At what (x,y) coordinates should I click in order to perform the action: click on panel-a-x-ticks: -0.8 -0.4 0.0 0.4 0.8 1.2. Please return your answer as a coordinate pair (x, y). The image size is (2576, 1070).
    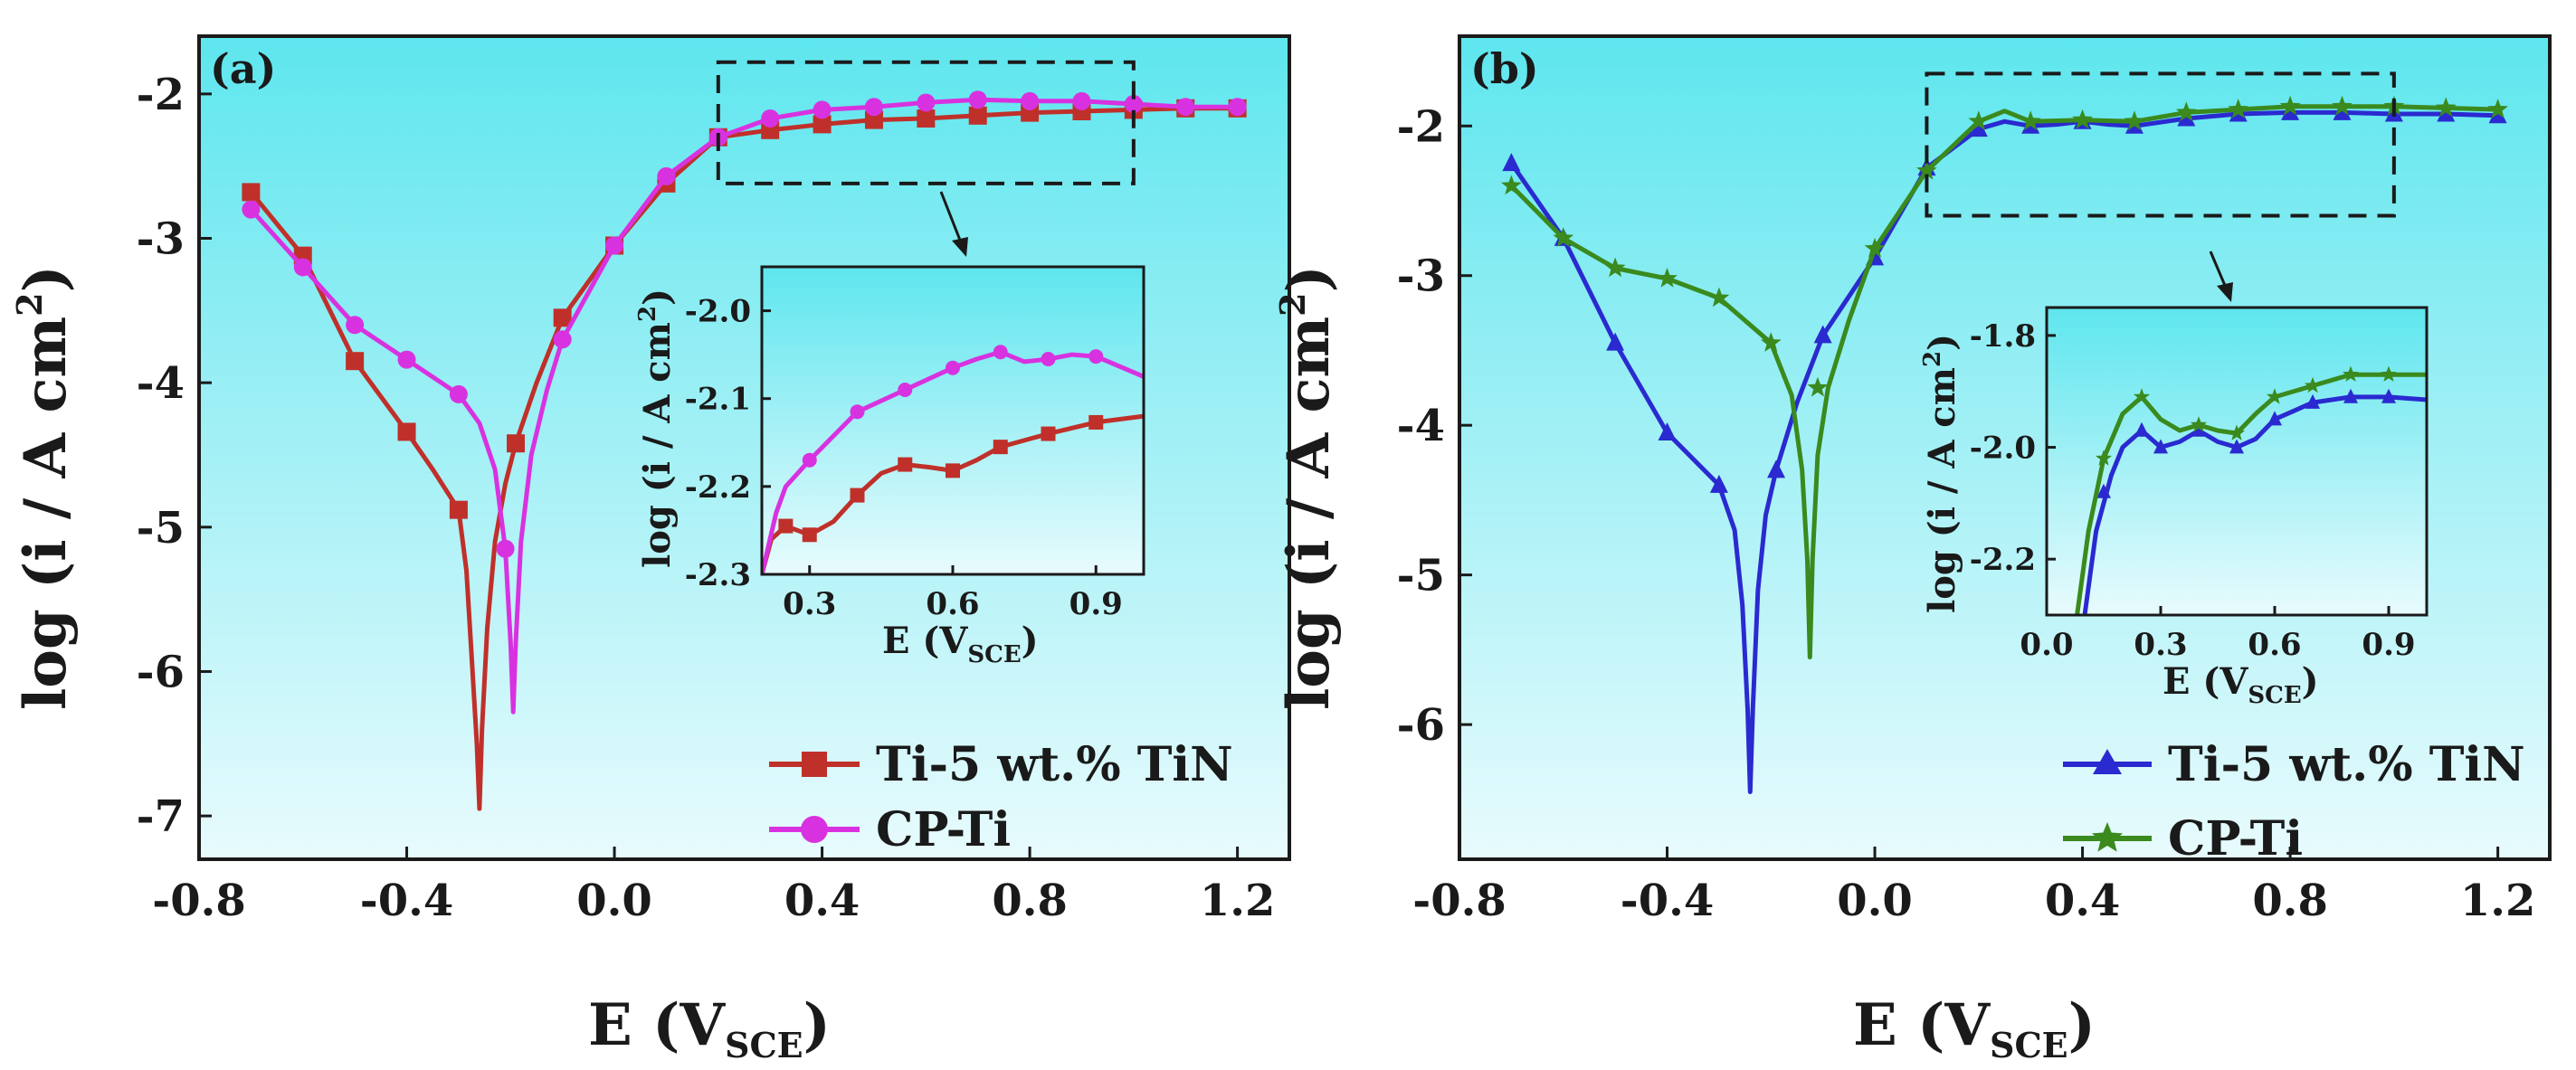
    Looking at the image, I should click on (713, 886).